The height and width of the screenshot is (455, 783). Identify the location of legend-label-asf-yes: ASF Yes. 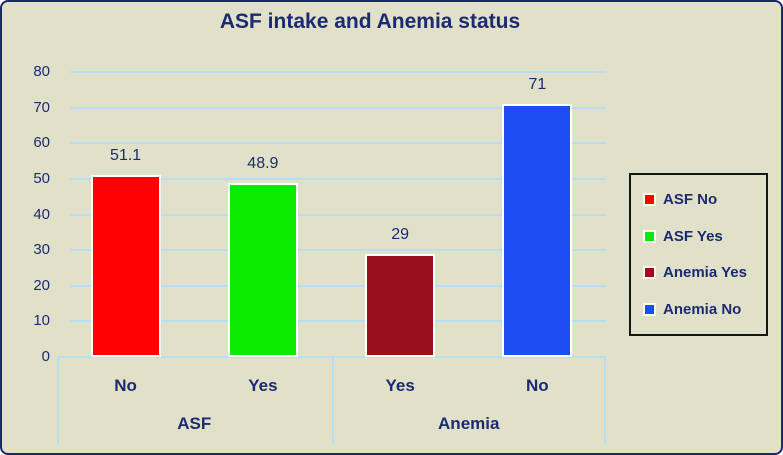
(693, 236).